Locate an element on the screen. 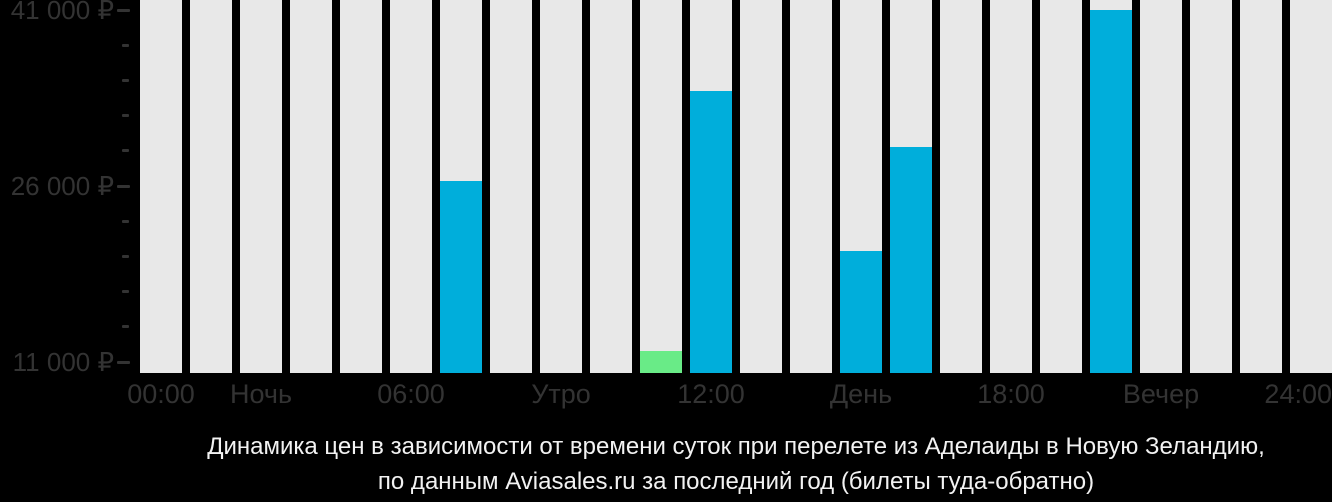 The image size is (1332, 502). x-axis-label: Утро is located at coordinates (561, 394).